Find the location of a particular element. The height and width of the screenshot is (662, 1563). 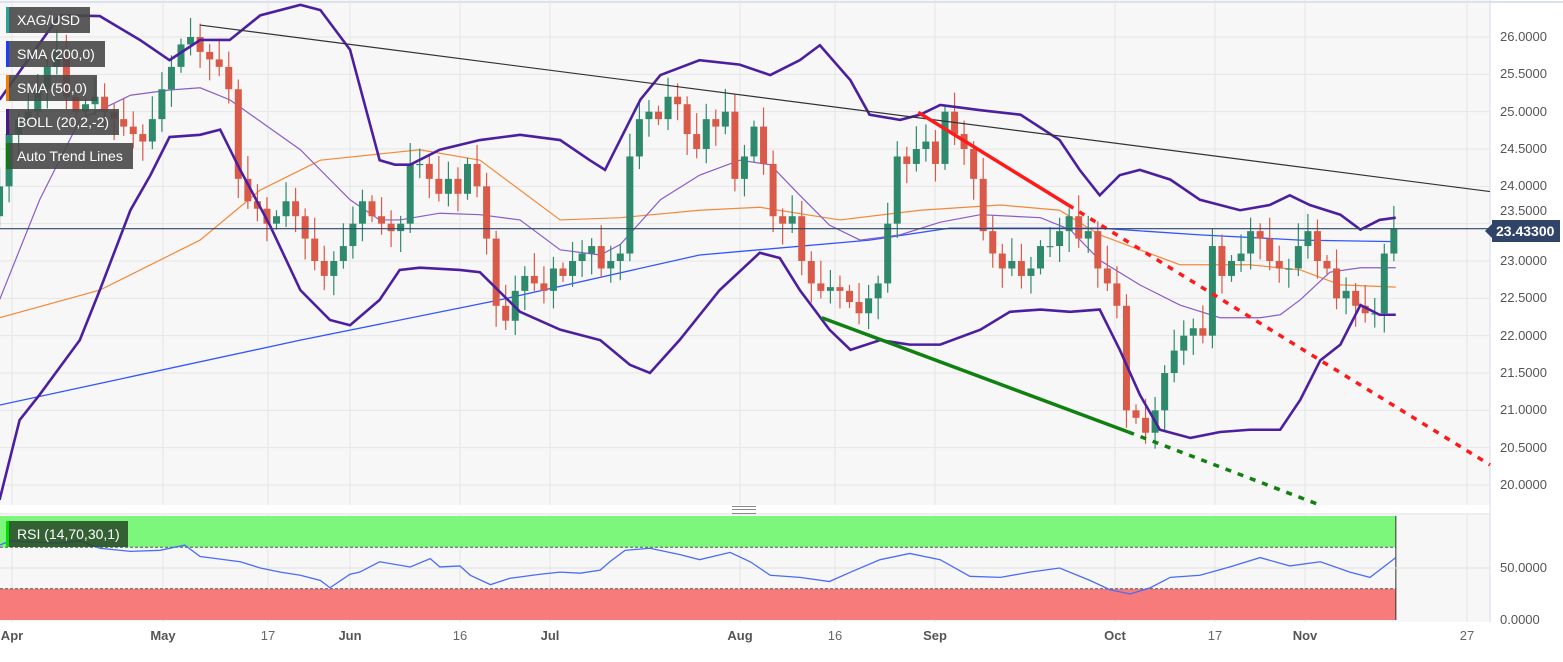

x-axis-tick-label: 27 is located at coordinates (1467, 635).